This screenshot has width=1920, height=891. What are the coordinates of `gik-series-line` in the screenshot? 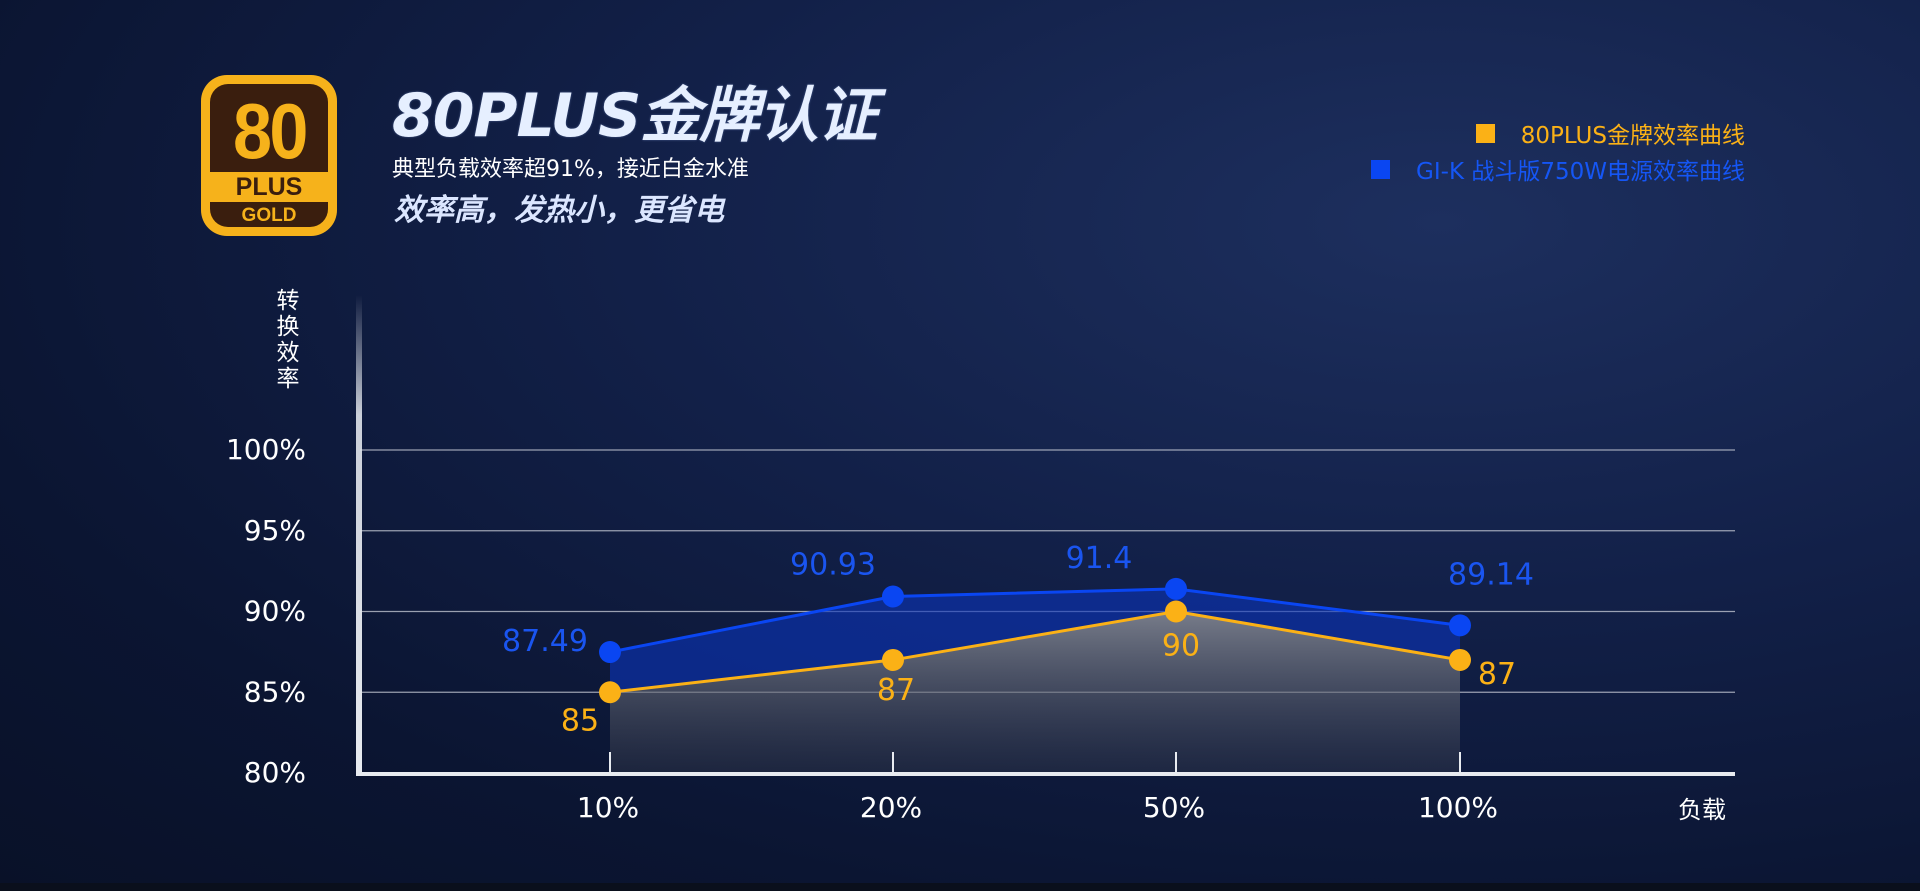 It's located at (1035, 620).